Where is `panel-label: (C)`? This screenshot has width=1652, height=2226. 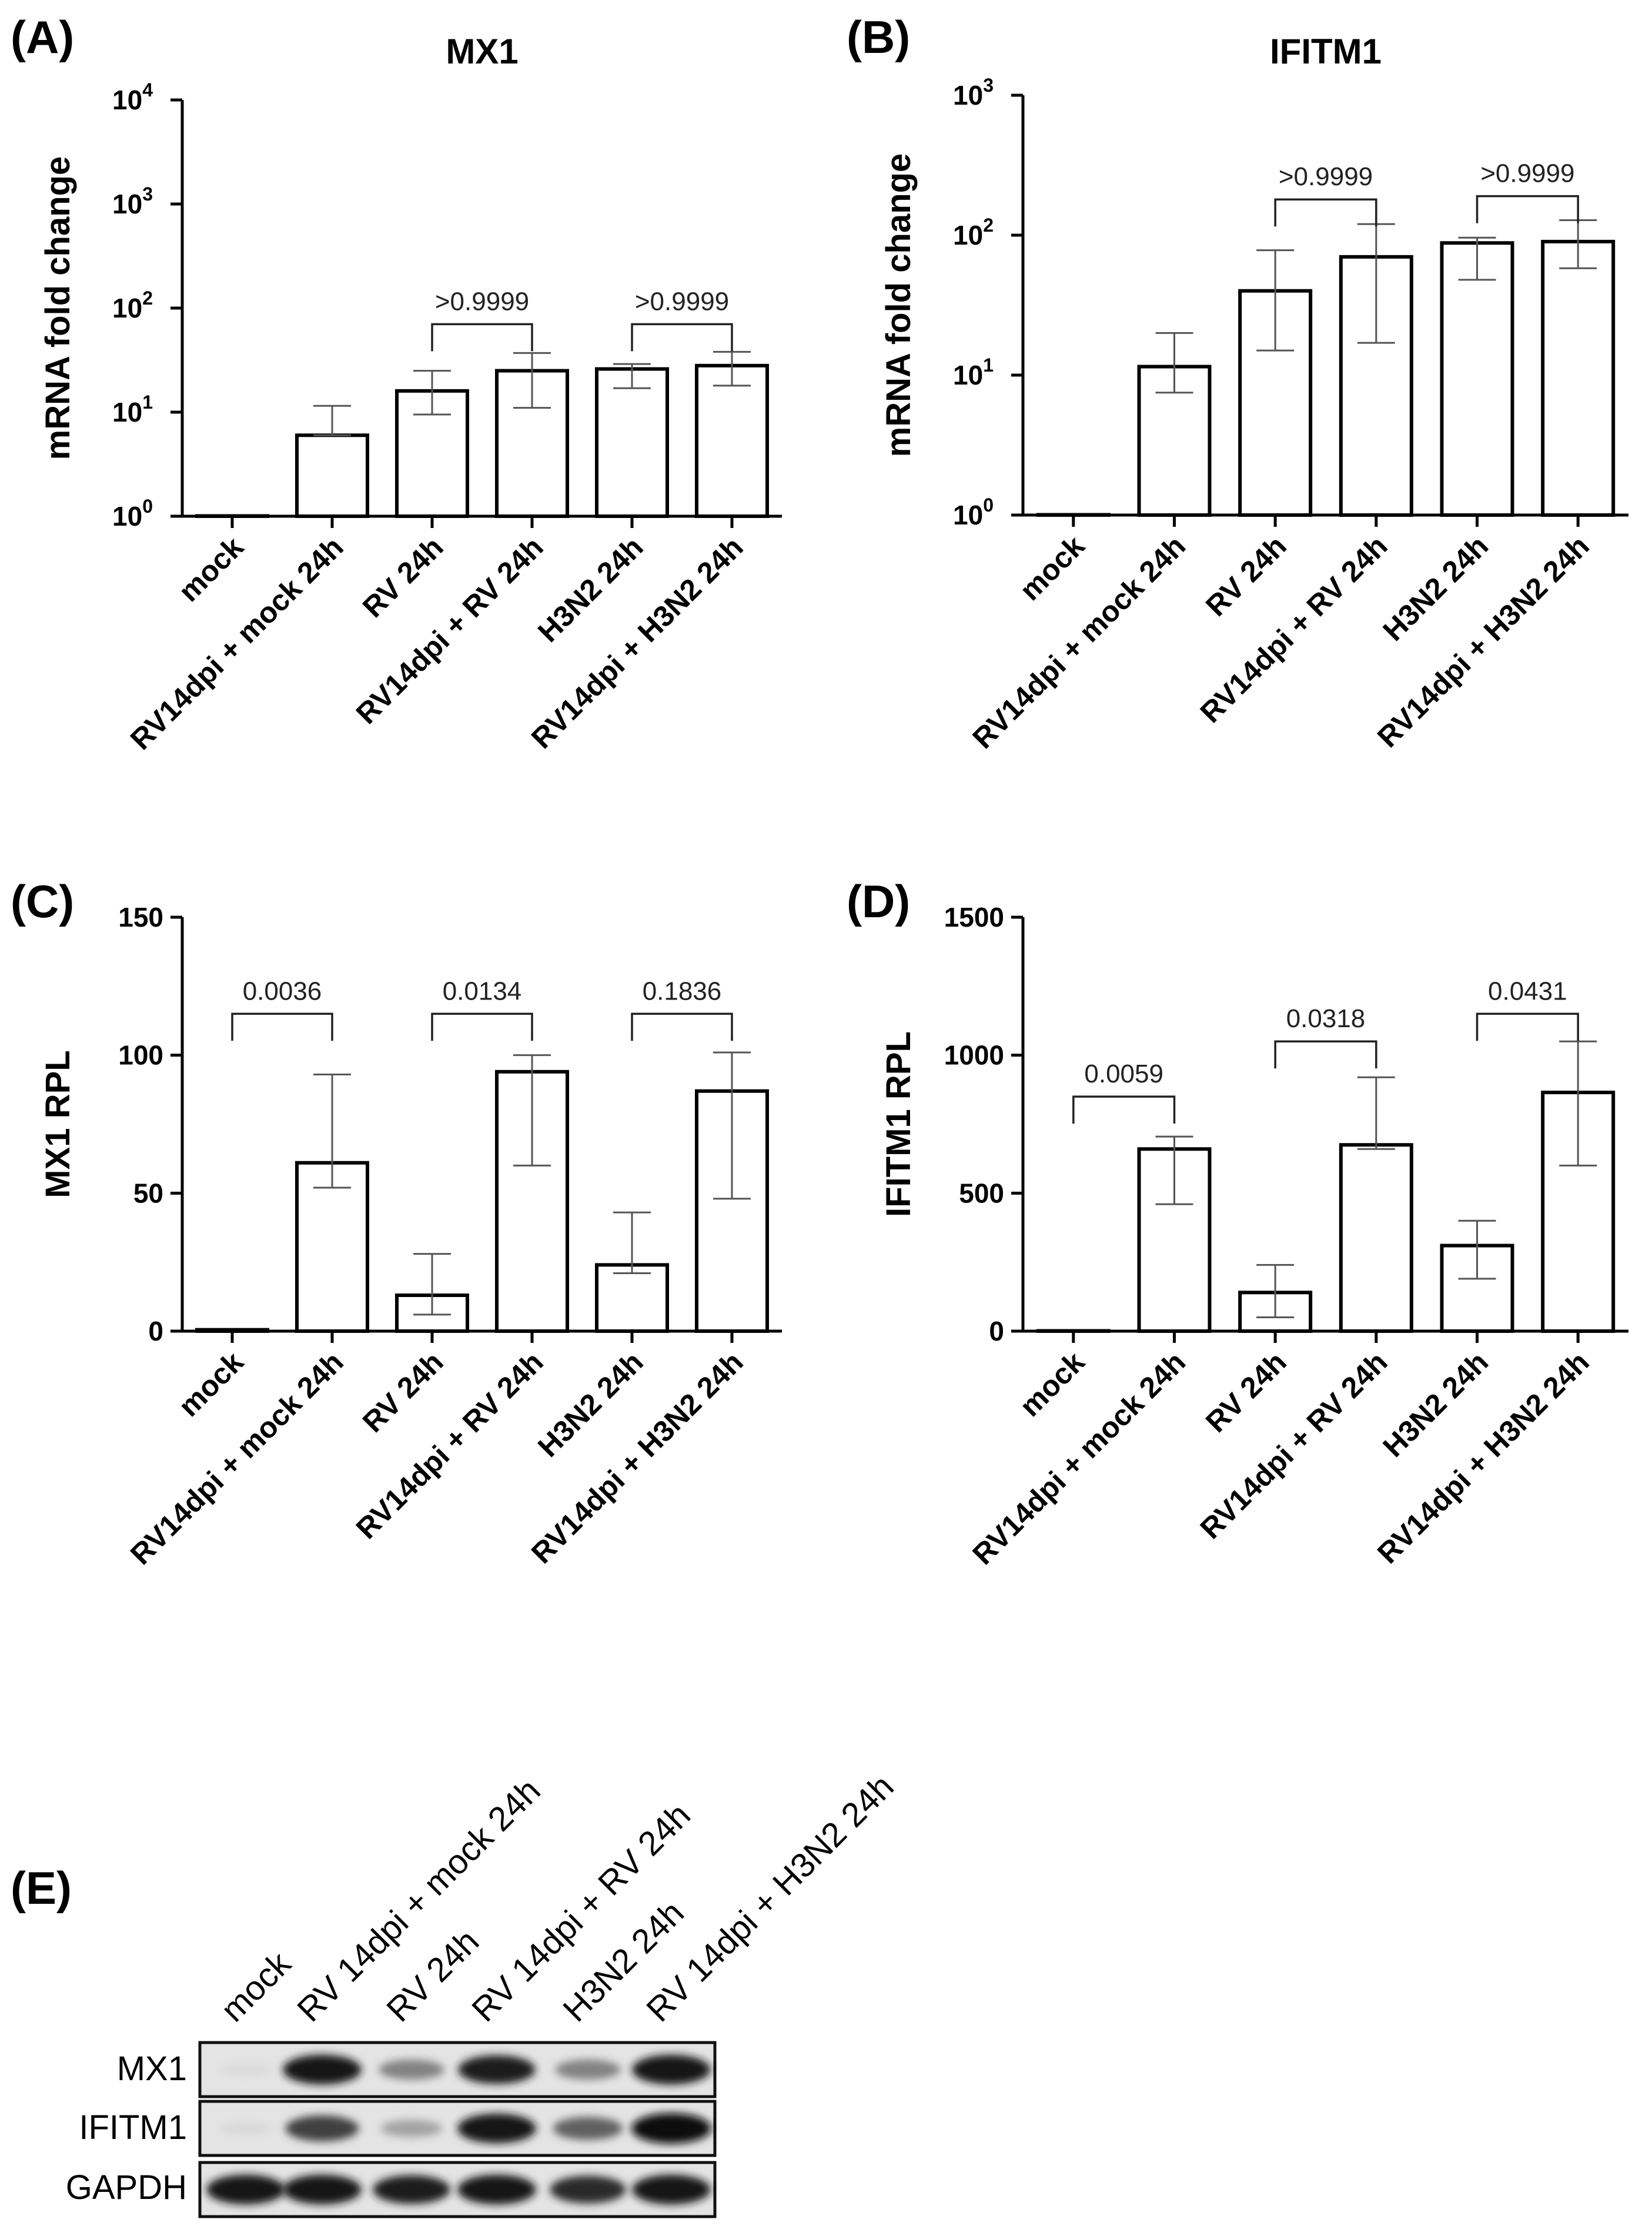
panel-label: (C) is located at coordinates (43, 901).